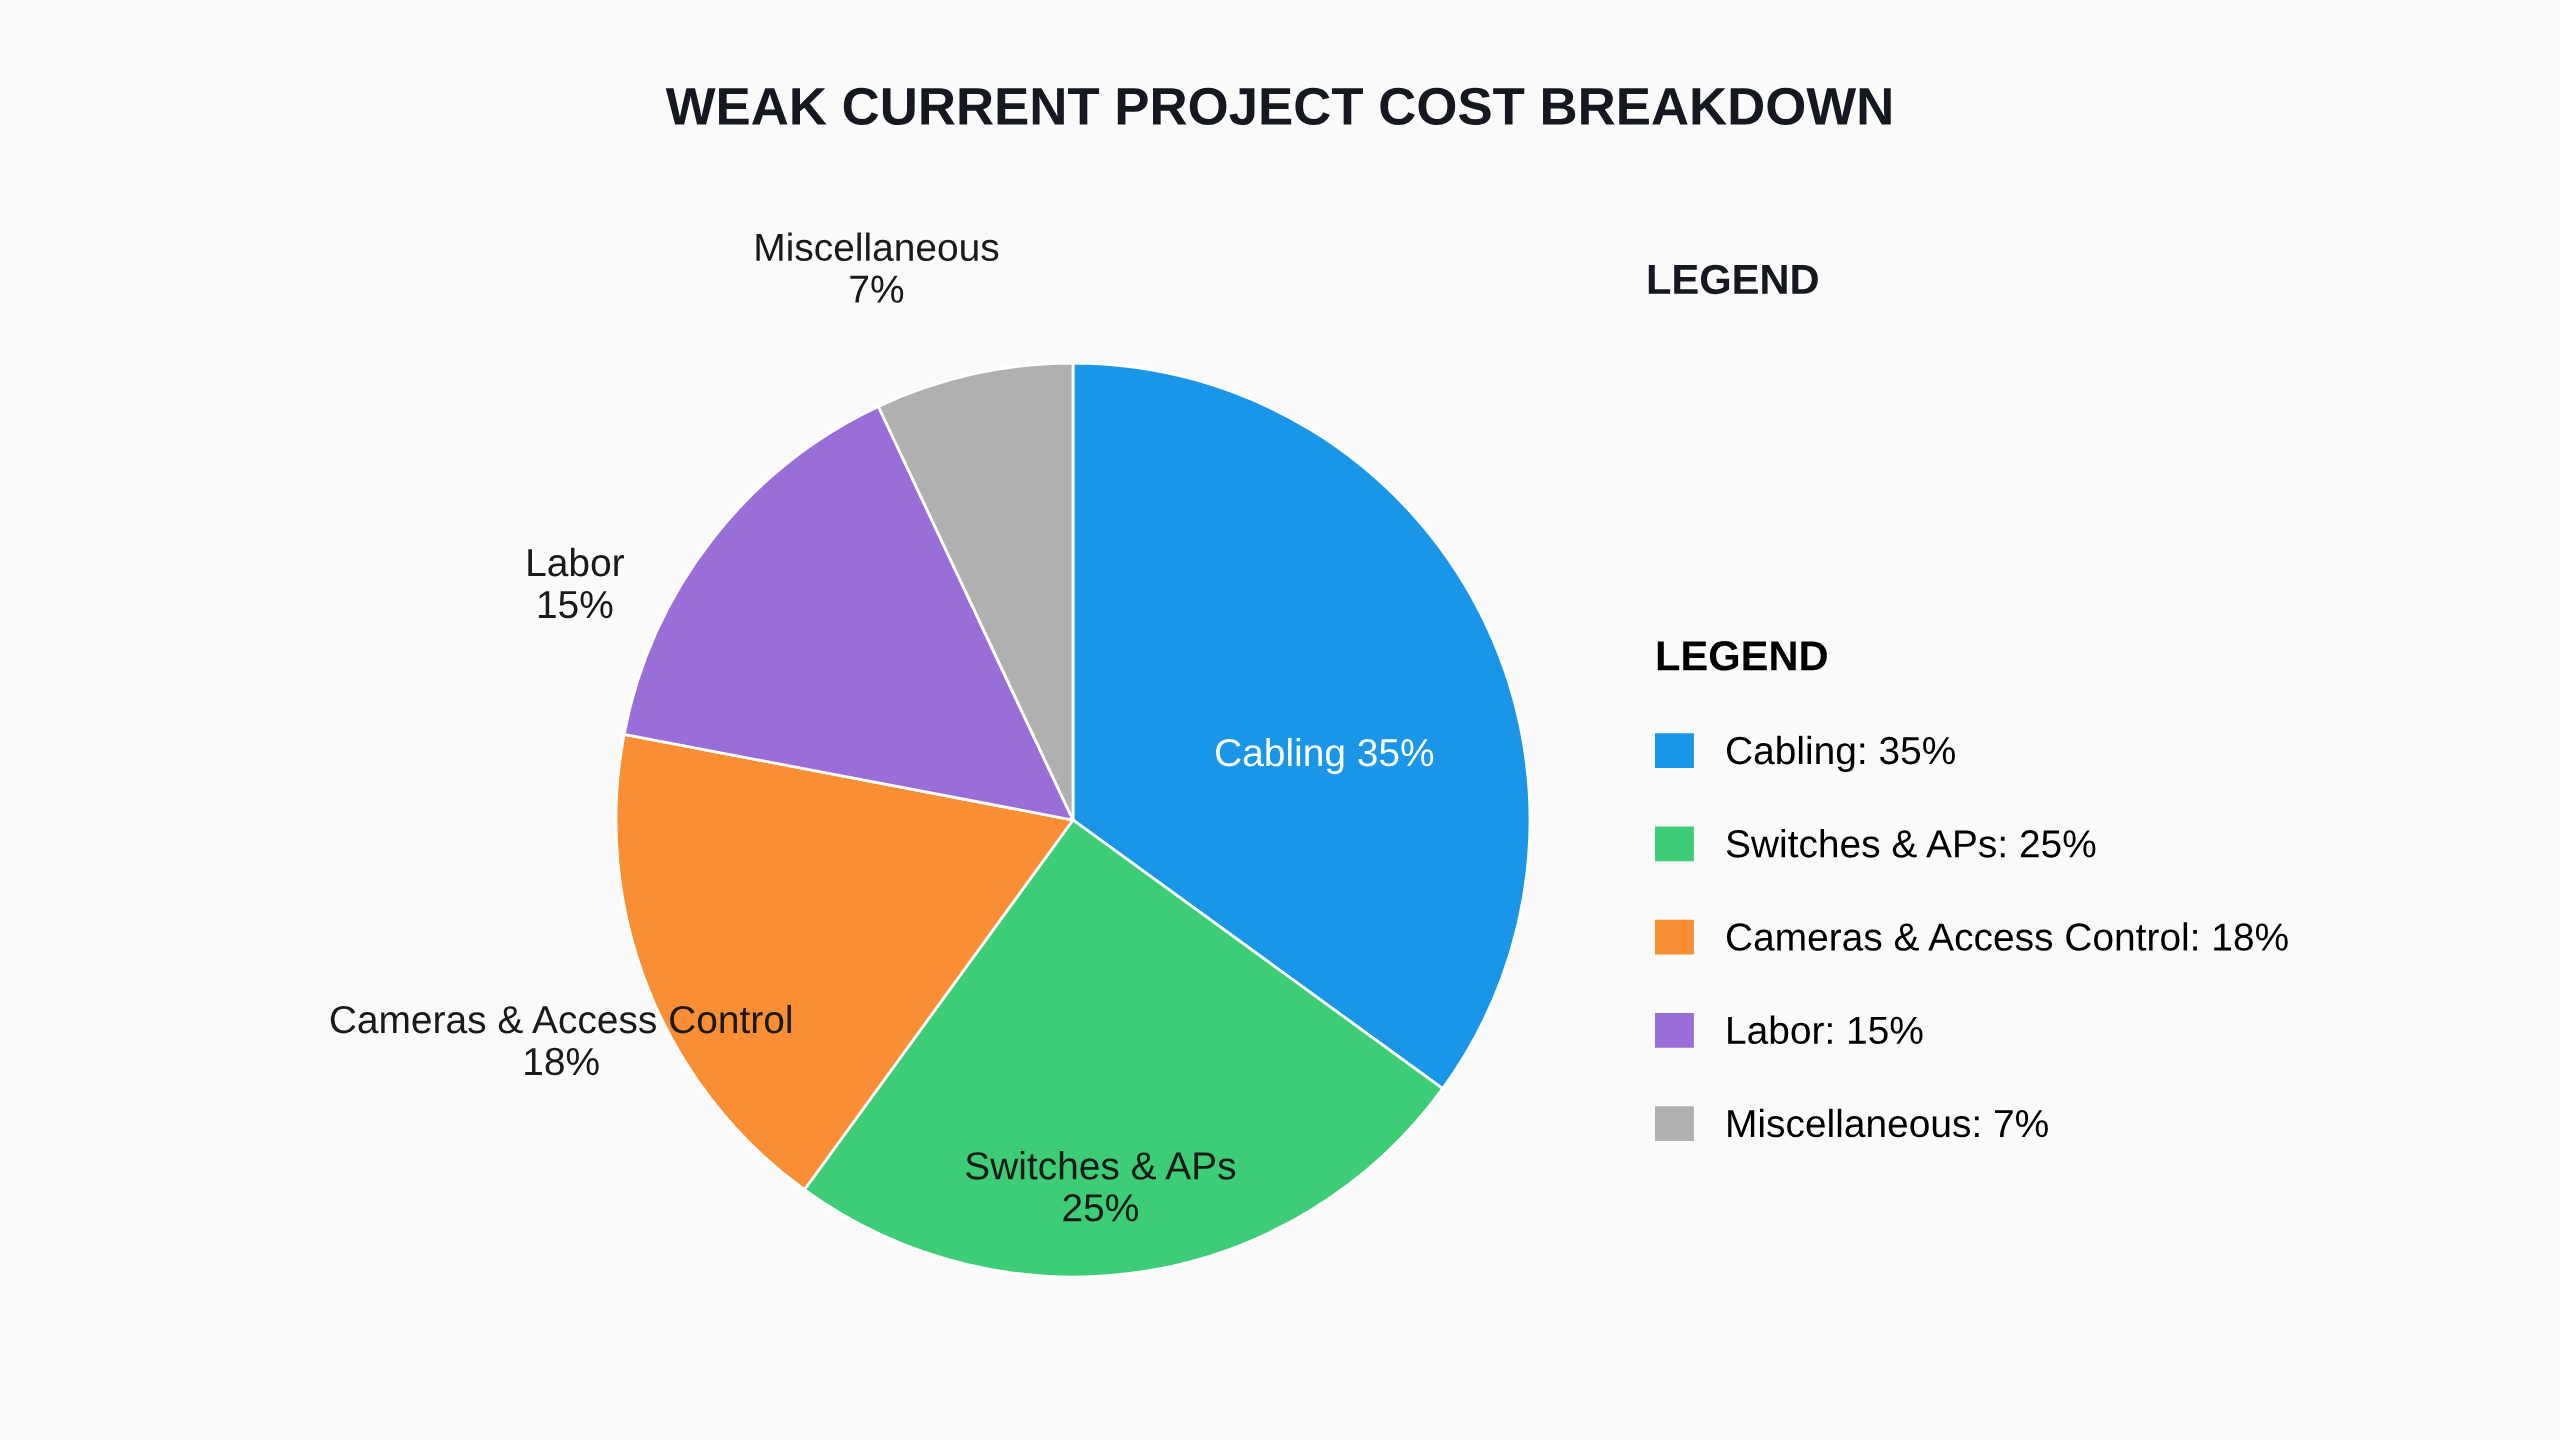  Describe the element at coordinates (1101, 1186) in the screenshot. I see `data-label: Switches & APs 25%` at that location.